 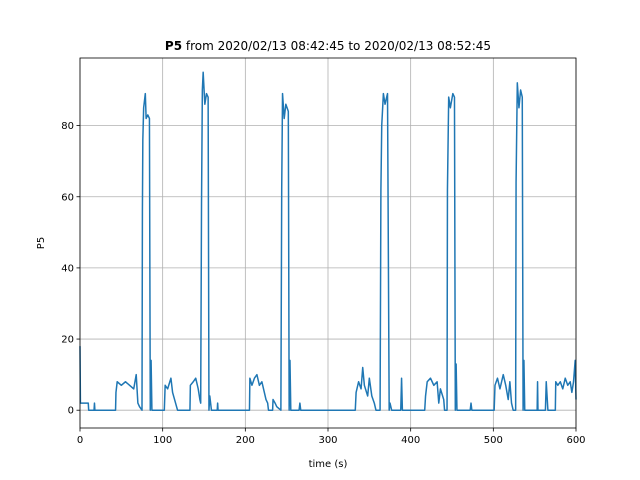 I want to click on y-axis-label: P5, so click(x=41, y=243).